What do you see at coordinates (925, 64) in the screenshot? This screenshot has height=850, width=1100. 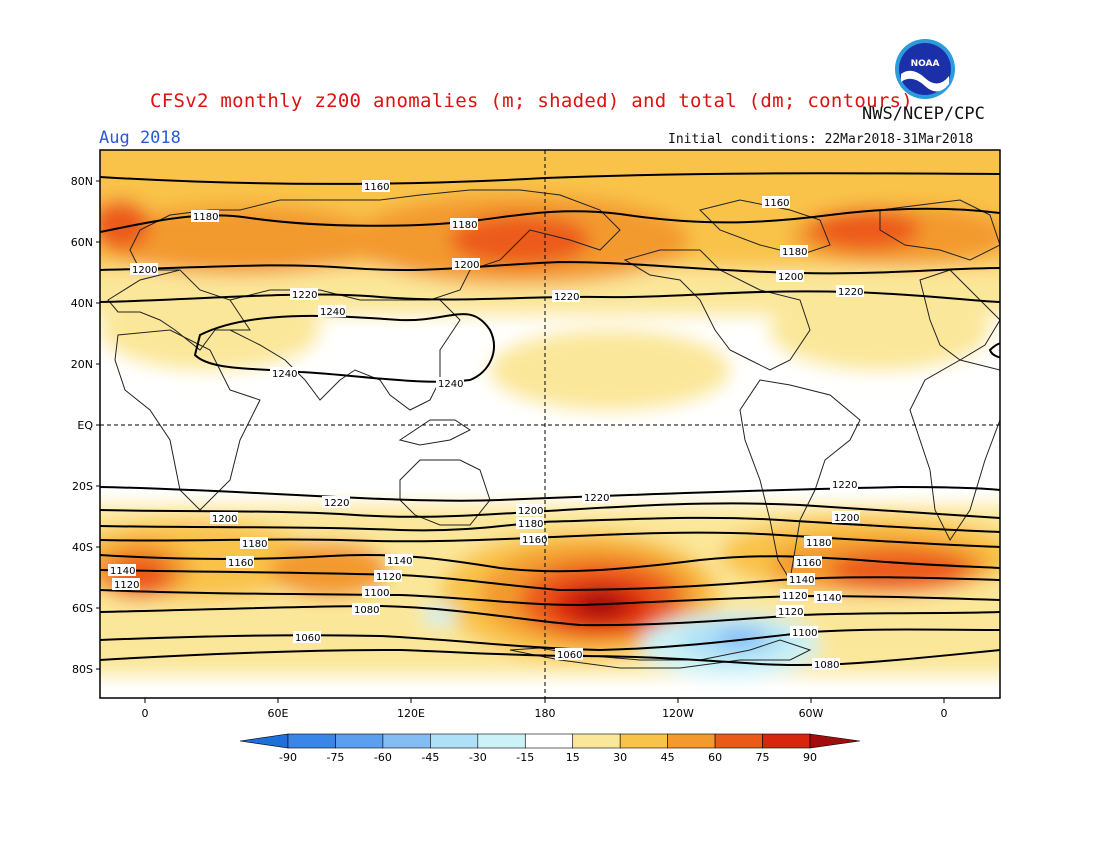 I see `noaa-logo-text: NOAA` at bounding box center [925, 64].